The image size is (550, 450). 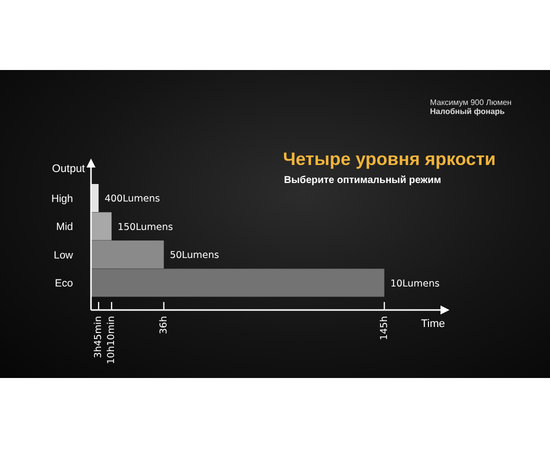 I want to click on x-tick-label: 3h45min, so click(x=98, y=337).